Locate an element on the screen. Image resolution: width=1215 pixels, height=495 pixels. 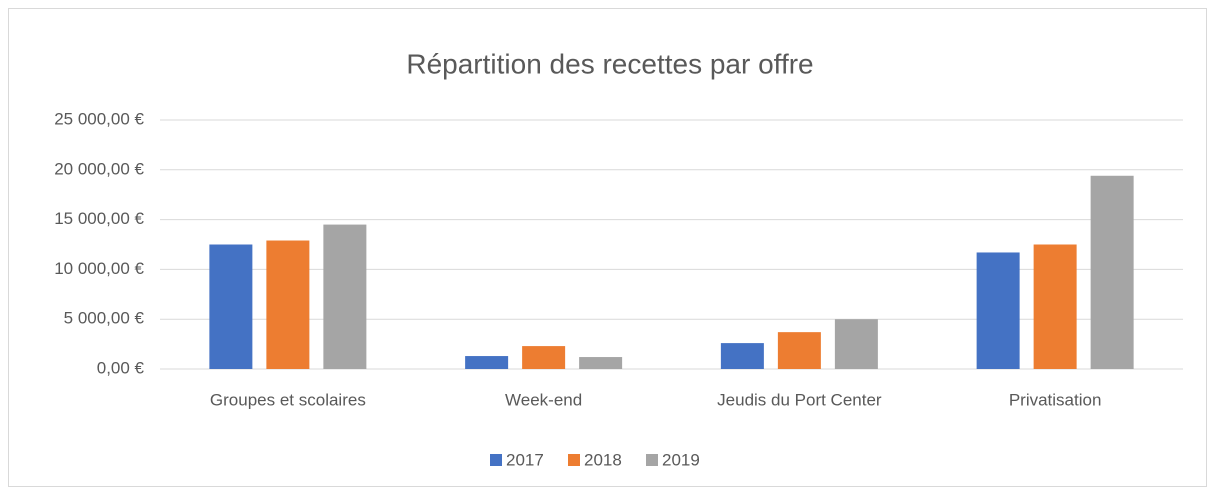
legend-label: 2018 is located at coordinates (603, 459).